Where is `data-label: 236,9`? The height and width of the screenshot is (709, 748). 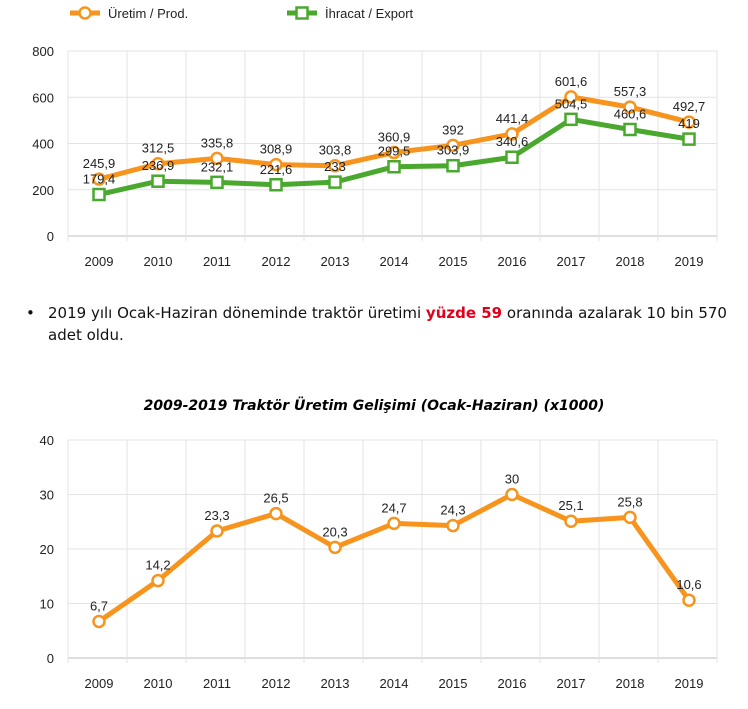 data-label: 236,9 is located at coordinates (158, 165).